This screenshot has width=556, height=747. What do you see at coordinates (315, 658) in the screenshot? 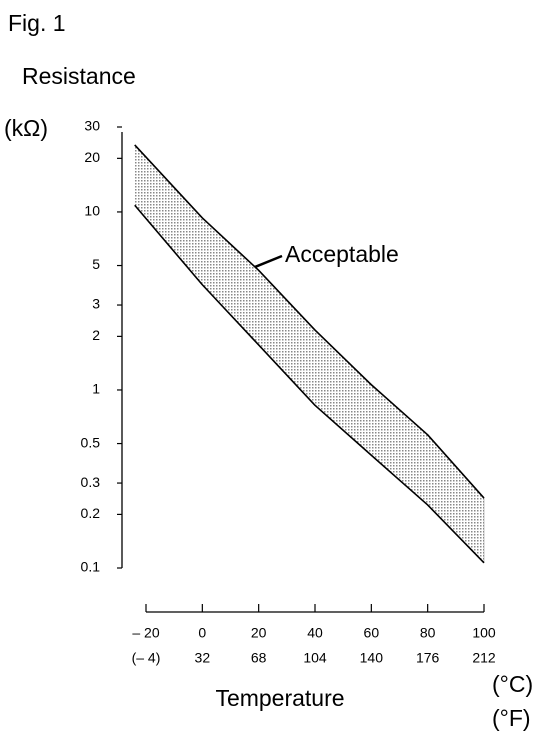
I see `x2-tick-label: 104` at bounding box center [315, 658].